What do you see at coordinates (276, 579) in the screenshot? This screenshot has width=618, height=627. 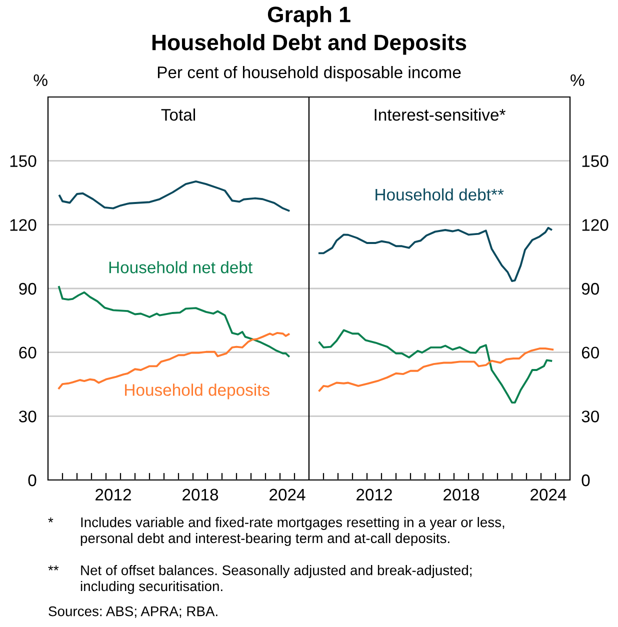 I see `text: Net of offset balances. Seasonally adjusted and break-adjusted; including securitisation.` at bounding box center [276, 579].